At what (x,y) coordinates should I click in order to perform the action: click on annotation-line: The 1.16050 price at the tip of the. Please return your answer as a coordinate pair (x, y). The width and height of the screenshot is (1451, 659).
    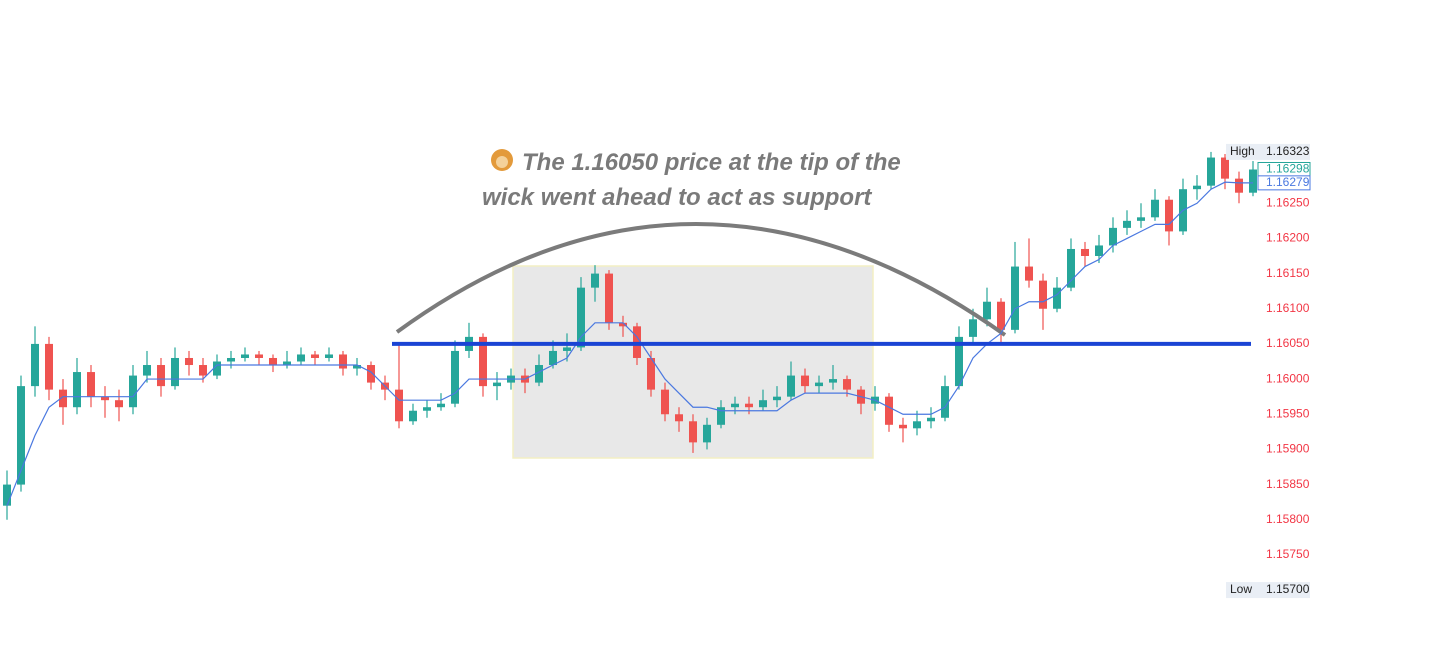
    Looking at the image, I should click on (711, 162).